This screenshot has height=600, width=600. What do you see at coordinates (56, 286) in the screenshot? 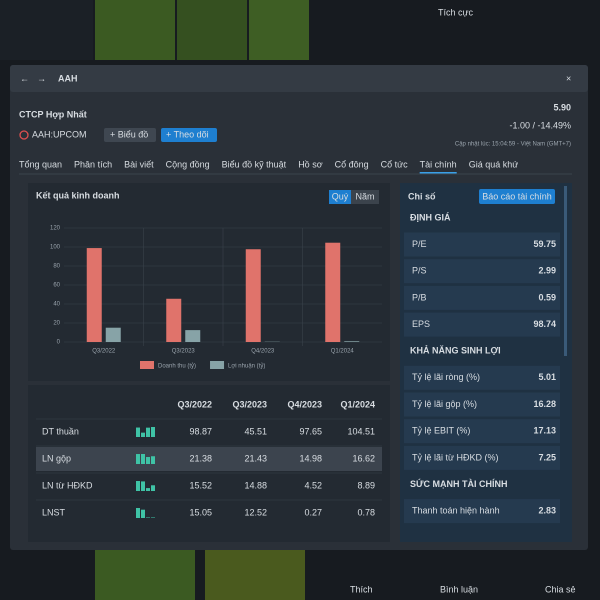
I see `y-tick-label: 60` at bounding box center [56, 286].